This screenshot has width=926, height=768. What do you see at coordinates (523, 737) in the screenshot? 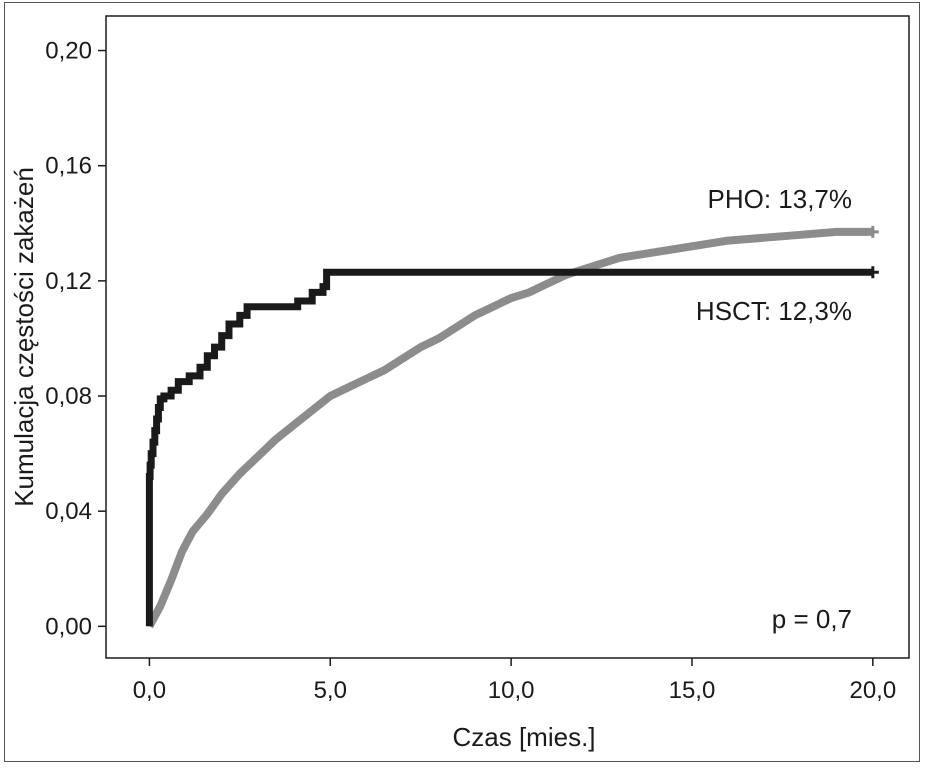
I see `x-axis-label: Czas [mies.]` at bounding box center [523, 737].